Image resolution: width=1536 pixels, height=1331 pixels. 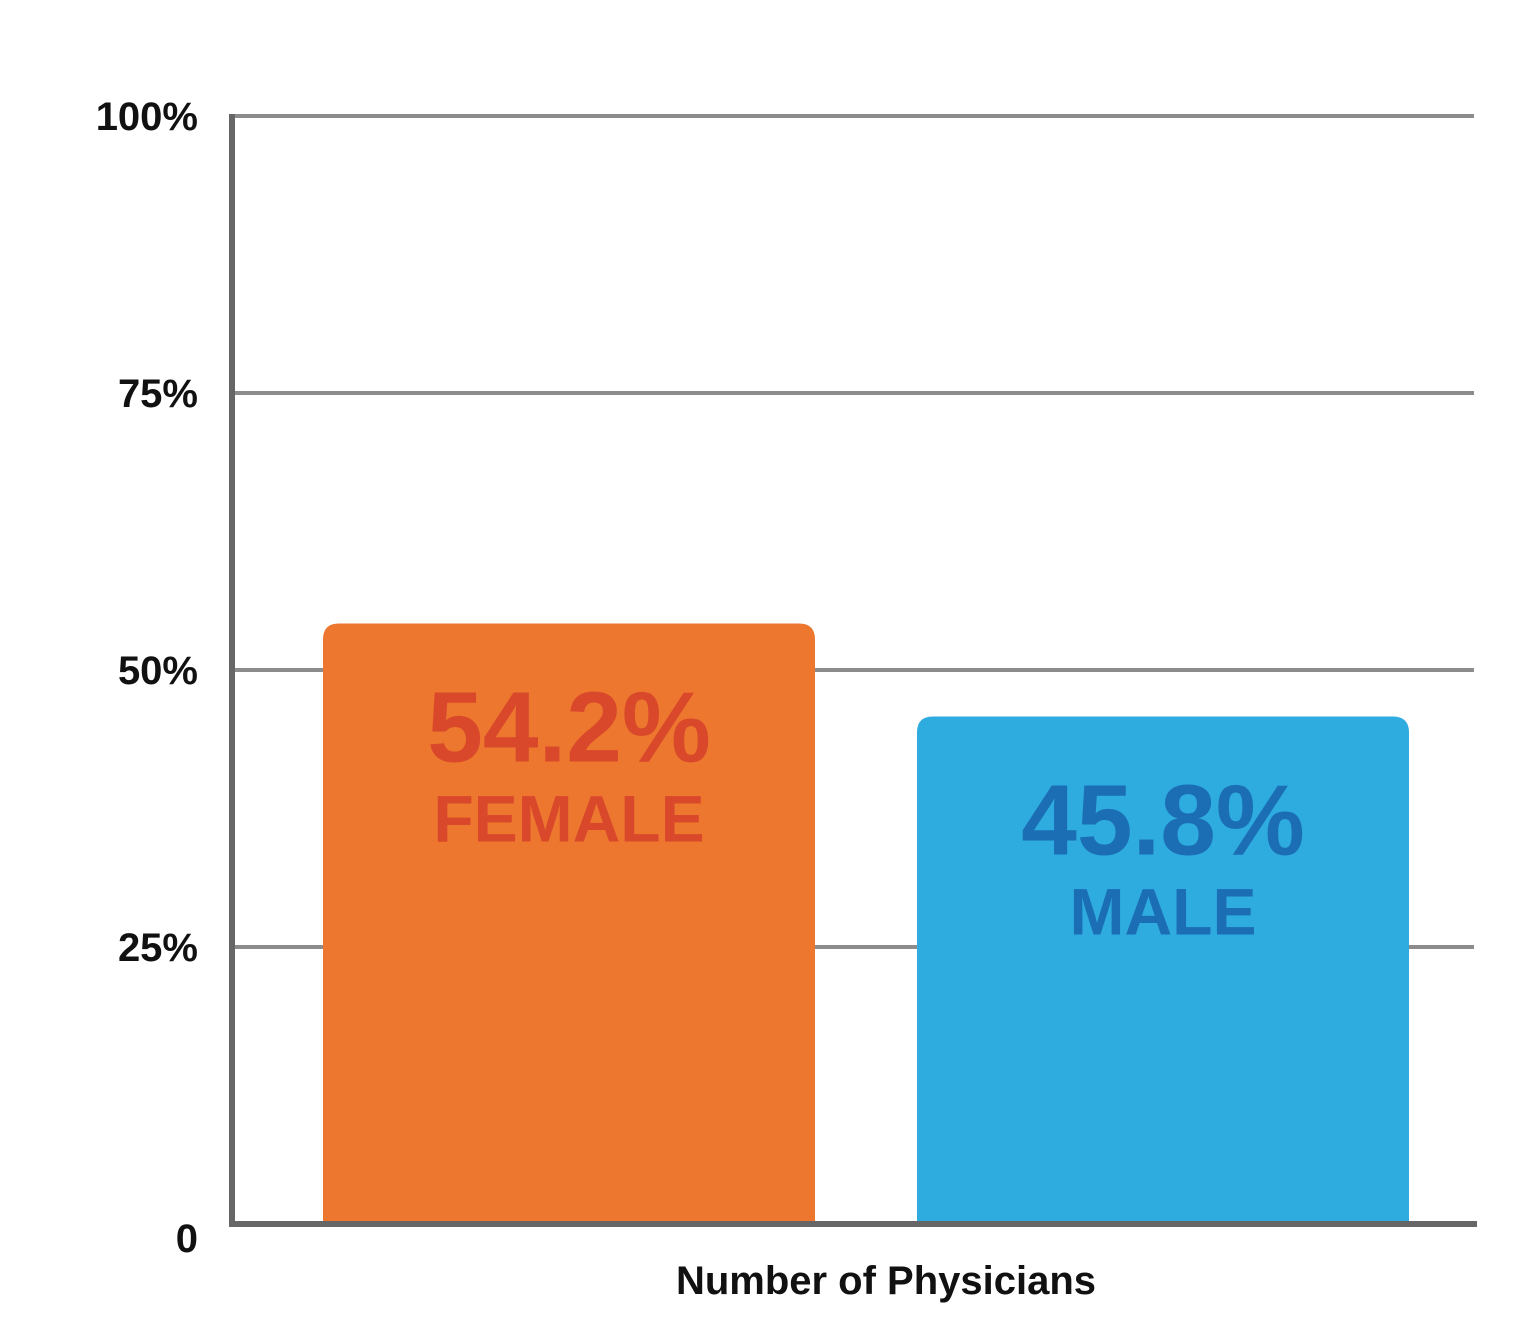 What do you see at coordinates (1163, 821) in the screenshot?
I see `bar-value-label: 45.8%` at bounding box center [1163, 821].